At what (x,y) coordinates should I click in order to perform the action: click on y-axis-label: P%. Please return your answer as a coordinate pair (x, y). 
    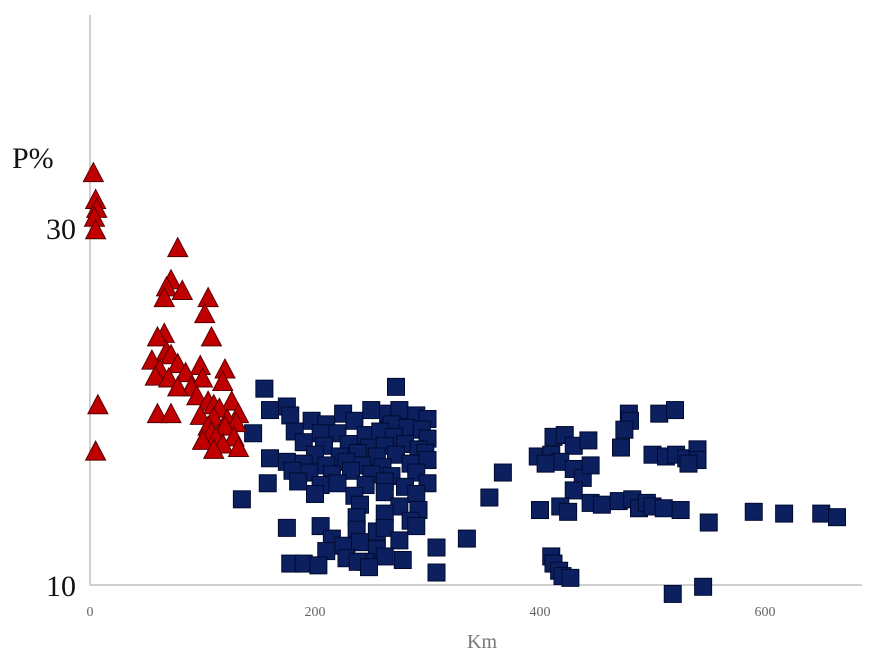
    Looking at the image, I should click on (33, 158).